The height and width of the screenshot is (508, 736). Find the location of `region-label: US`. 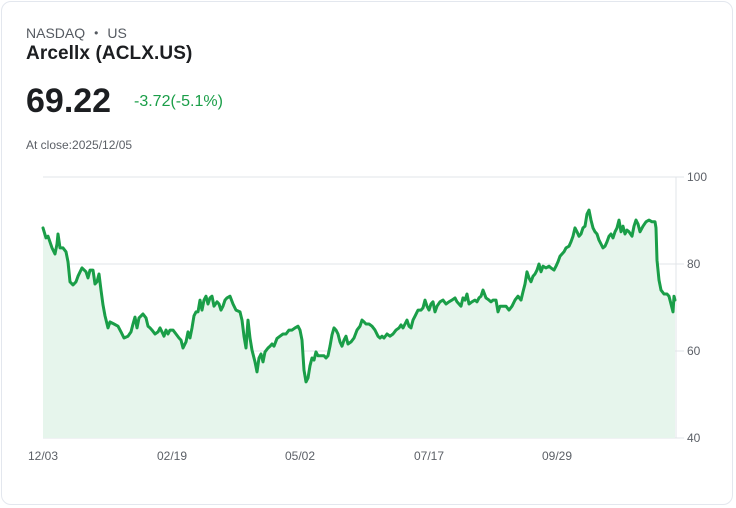

region-label: US is located at coordinates (117, 33).